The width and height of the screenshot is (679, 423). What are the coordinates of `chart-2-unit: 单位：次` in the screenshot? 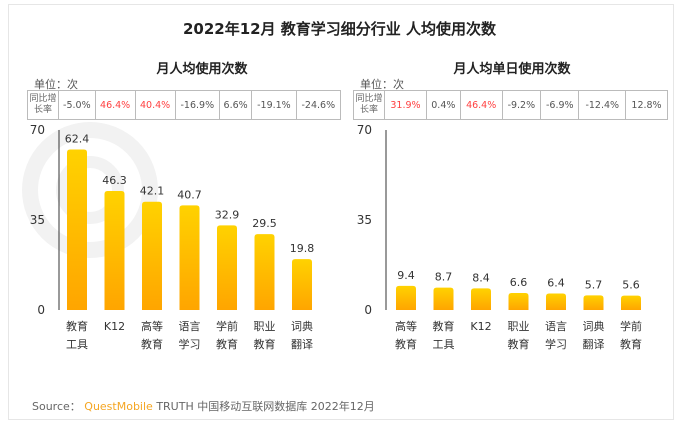 It's located at (382, 84).